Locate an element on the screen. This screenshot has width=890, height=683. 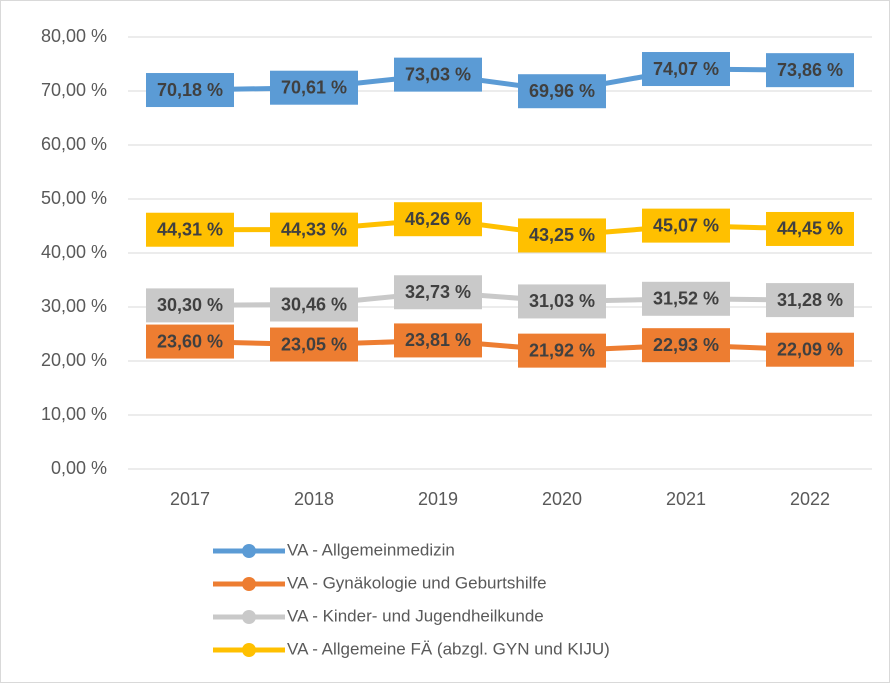
data-label: 31,28 % is located at coordinates (810, 300).